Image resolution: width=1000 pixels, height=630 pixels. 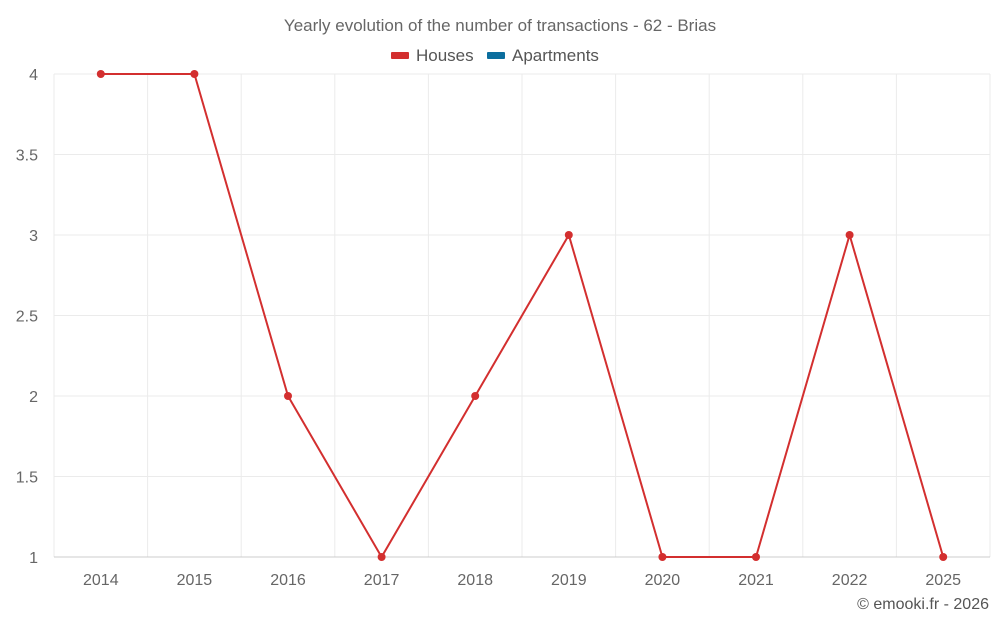 I want to click on y-tick-label: 2, so click(x=33, y=397).